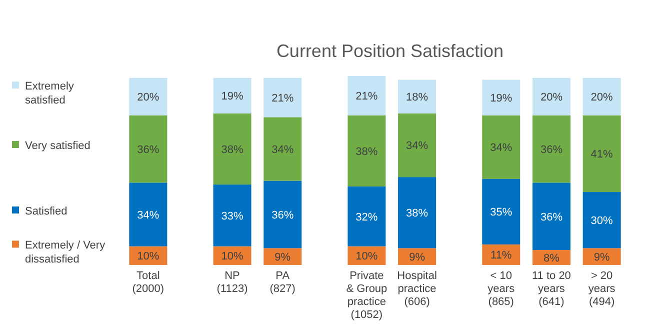  I want to click on data-label: 30%, so click(602, 221).